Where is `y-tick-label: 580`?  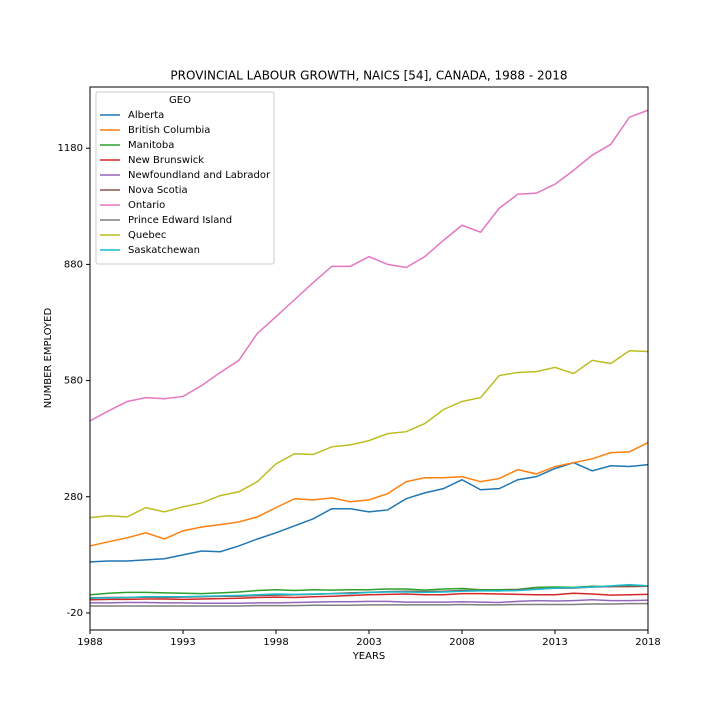
y-tick-label: 580 is located at coordinates (73, 381).